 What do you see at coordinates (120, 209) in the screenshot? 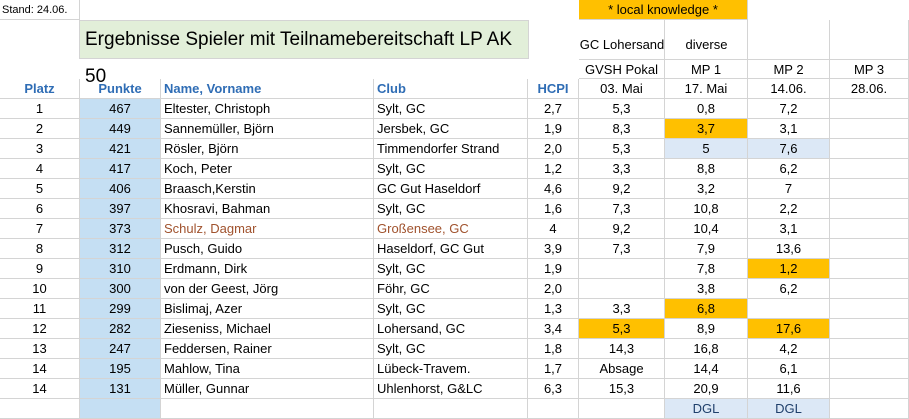
I see `cell-punkte: 397` at bounding box center [120, 209].